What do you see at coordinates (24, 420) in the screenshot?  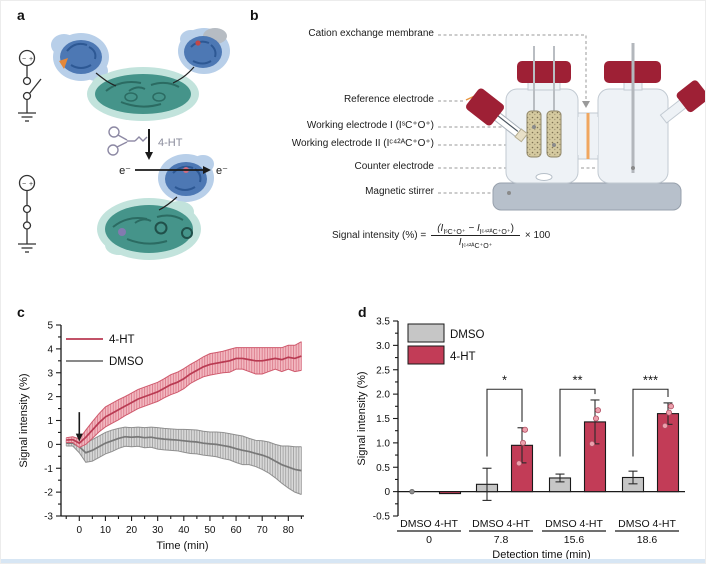 I see `c-ylabel: Signal intensity (%)` at bounding box center [24, 420].